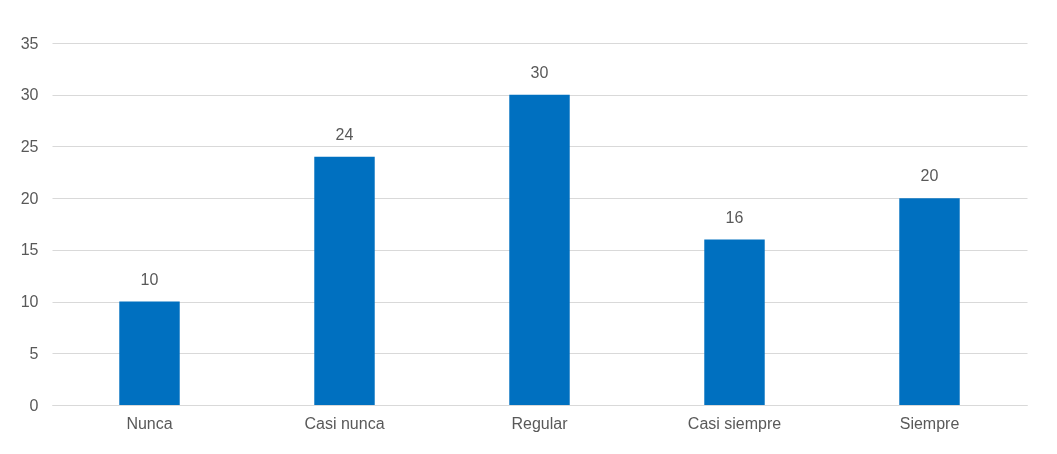 The image size is (1057, 454). I want to click on y-tick-label: 20, so click(29, 198).